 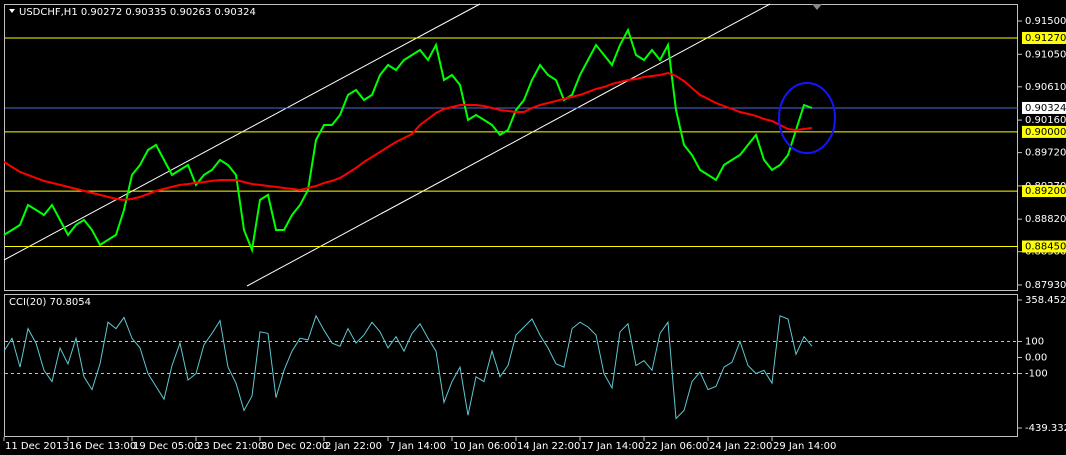 I want to click on y-tick-label: 0.90610, so click(x=1045, y=87).